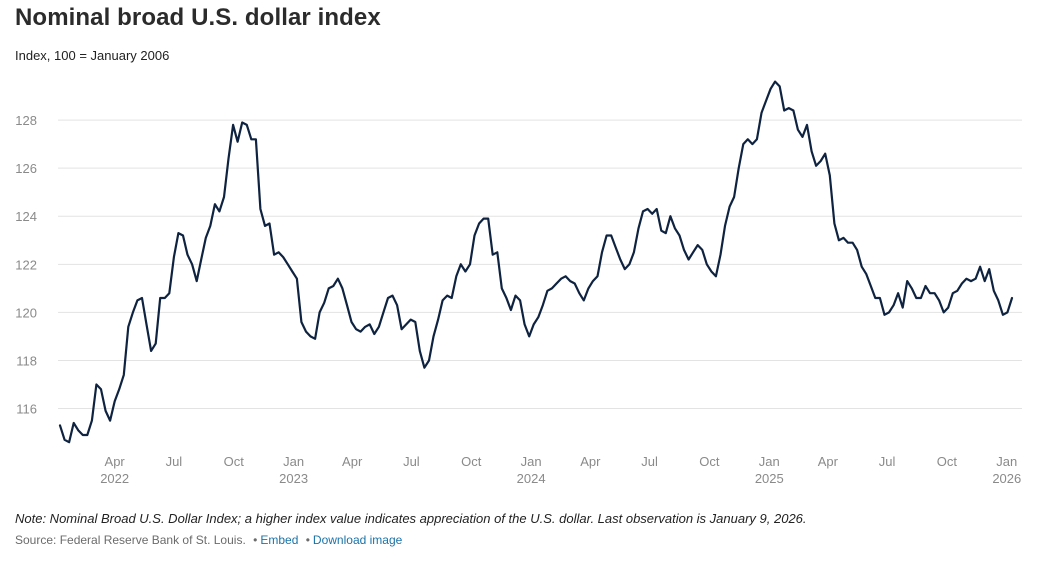 The width and height of the screenshot is (1043, 562). I want to click on x-tick-year-label: 2024, so click(531, 478).